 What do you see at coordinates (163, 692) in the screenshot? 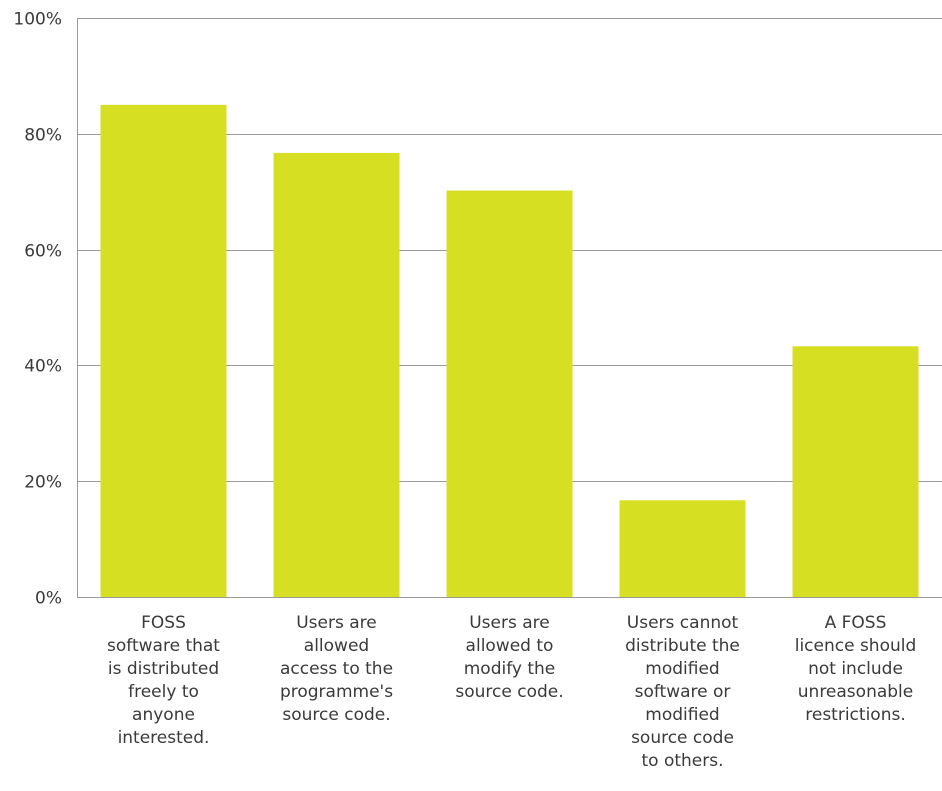
I see `x-category-label-line: freely to` at bounding box center [163, 692].